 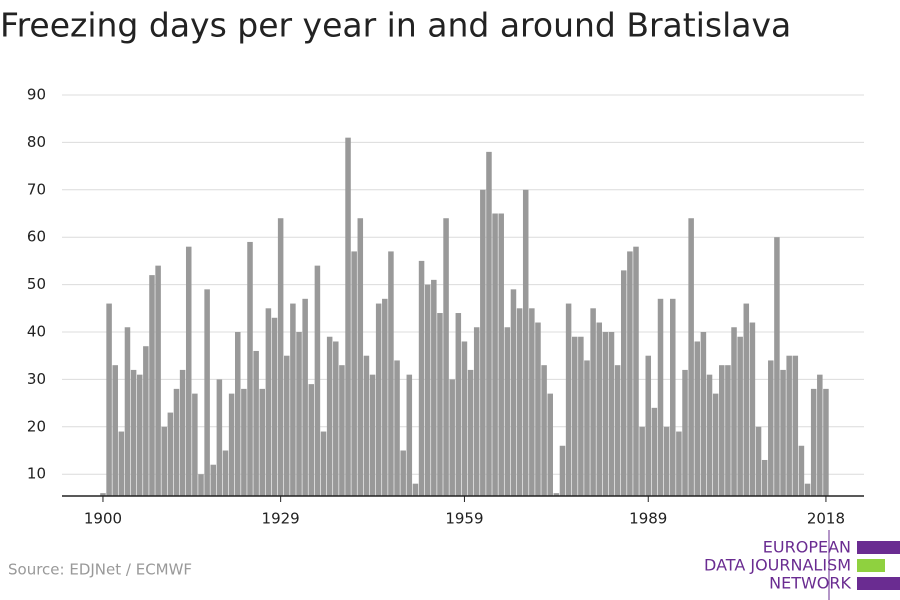 I want to click on y-tick-label: 90, so click(x=36, y=95).